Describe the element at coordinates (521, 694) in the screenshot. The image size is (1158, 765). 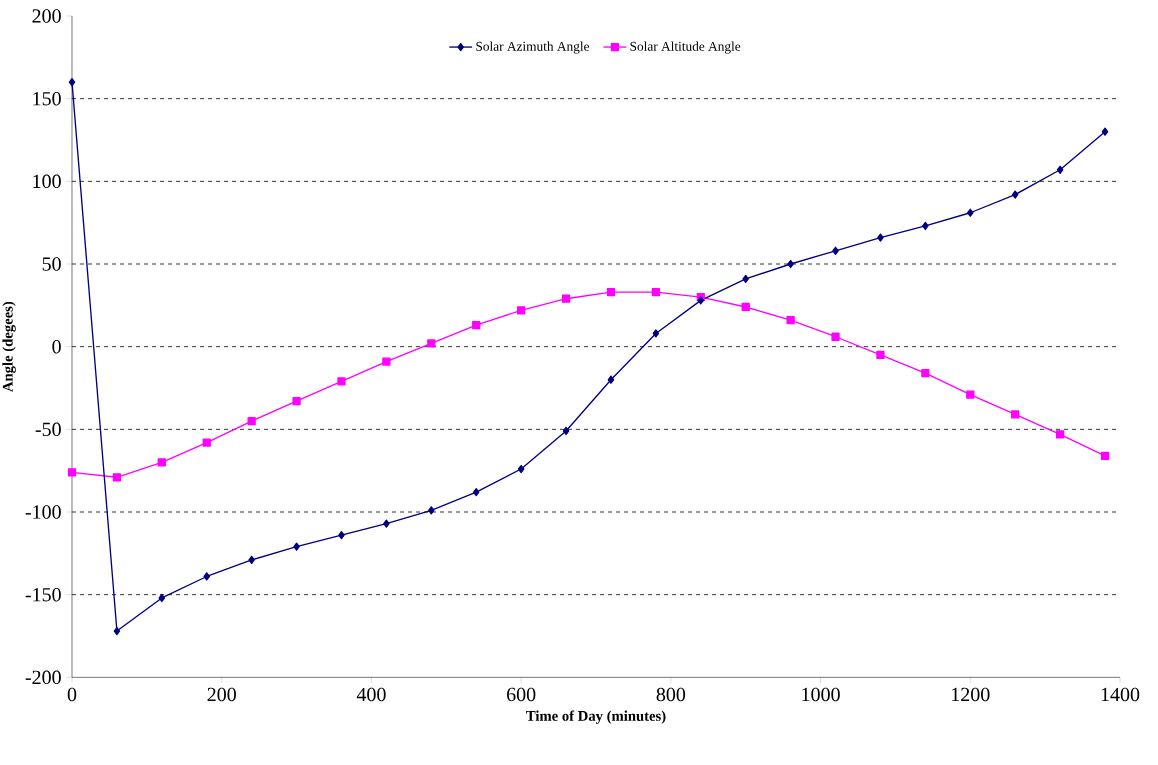
I see `x-tick-label: 600` at that location.